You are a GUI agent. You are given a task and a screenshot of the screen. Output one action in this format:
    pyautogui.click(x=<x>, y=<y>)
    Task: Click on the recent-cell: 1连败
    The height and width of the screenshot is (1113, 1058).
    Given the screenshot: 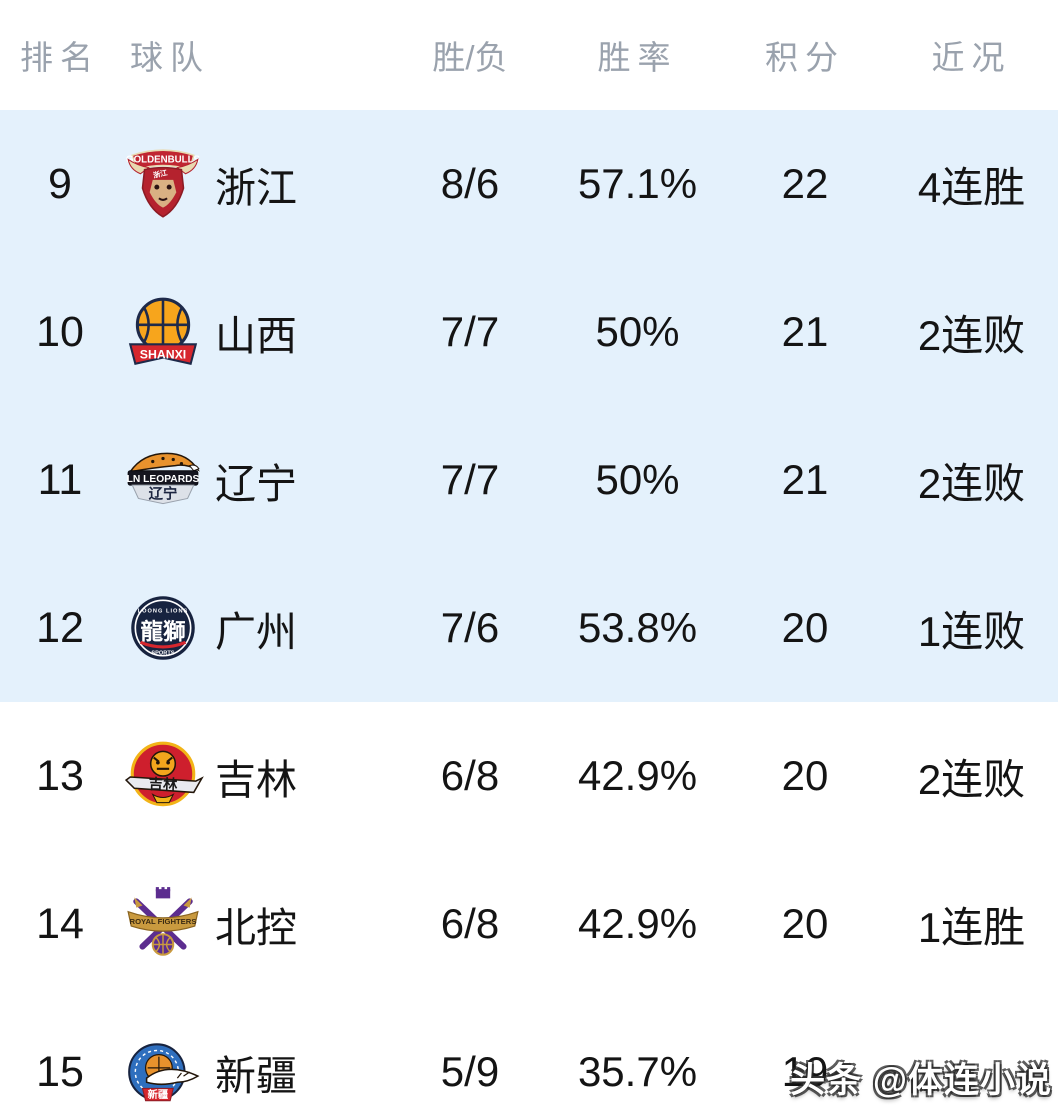 What is the action you would take?
    pyautogui.click(x=971, y=631)
    